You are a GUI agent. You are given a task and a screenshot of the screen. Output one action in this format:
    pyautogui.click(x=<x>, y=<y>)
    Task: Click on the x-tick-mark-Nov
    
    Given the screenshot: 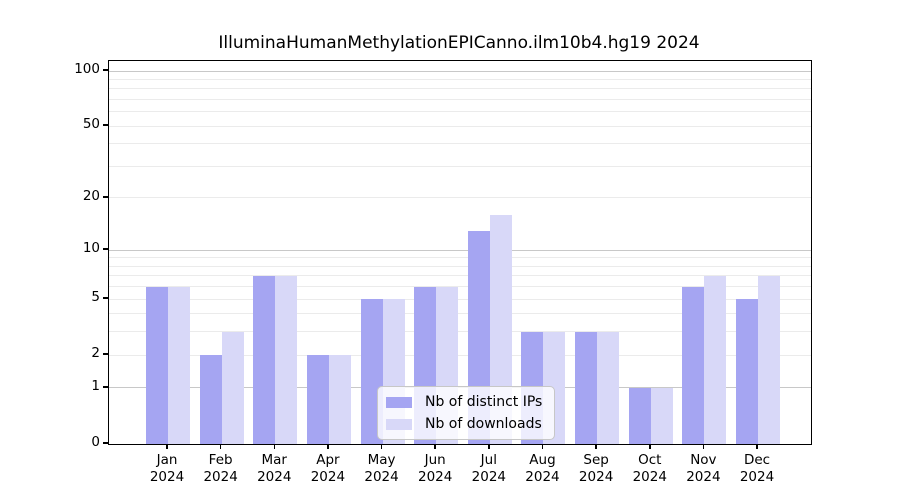 What is the action you would take?
    pyautogui.click(x=703, y=446)
    